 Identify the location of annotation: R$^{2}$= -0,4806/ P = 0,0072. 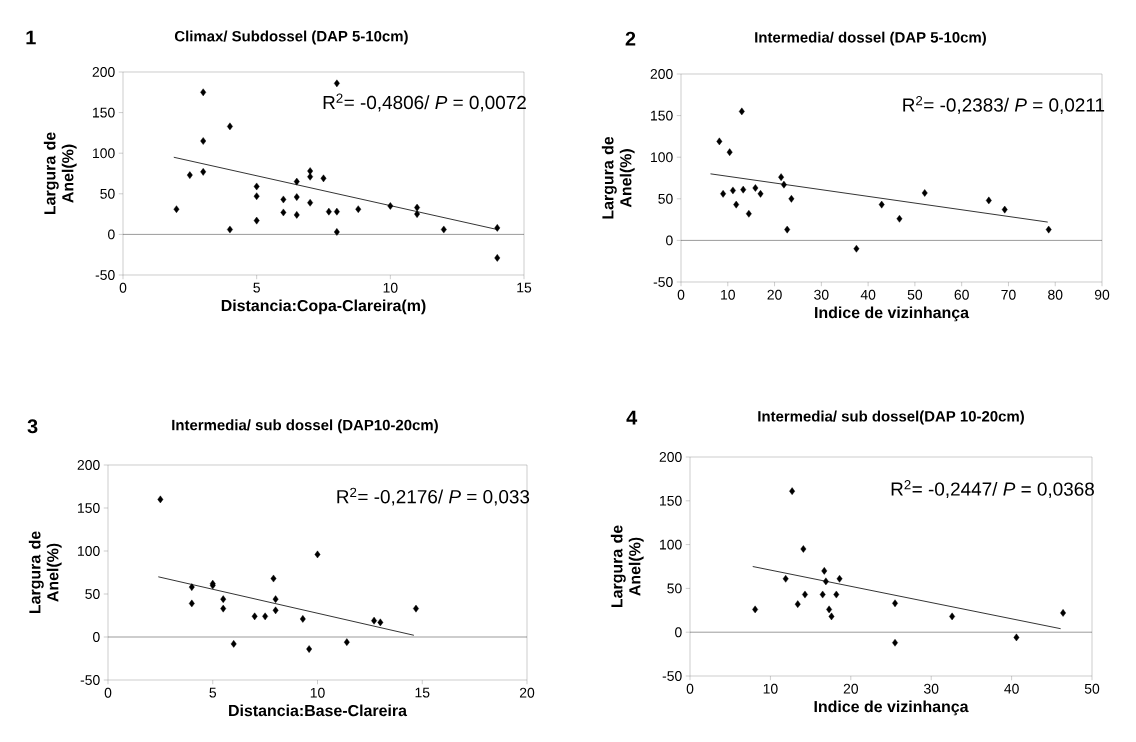
(424, 102).